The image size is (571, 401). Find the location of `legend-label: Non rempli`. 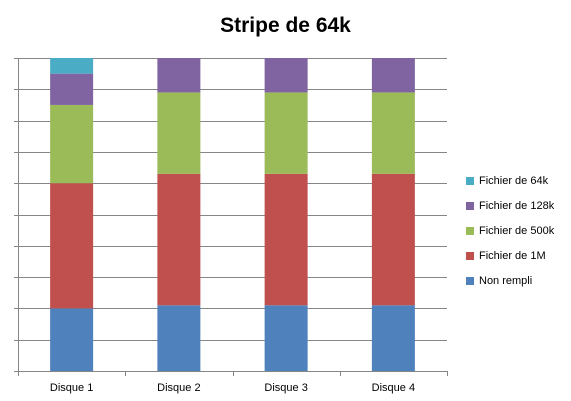

legend-label: Non rempli is located at coordinates (506, 280).